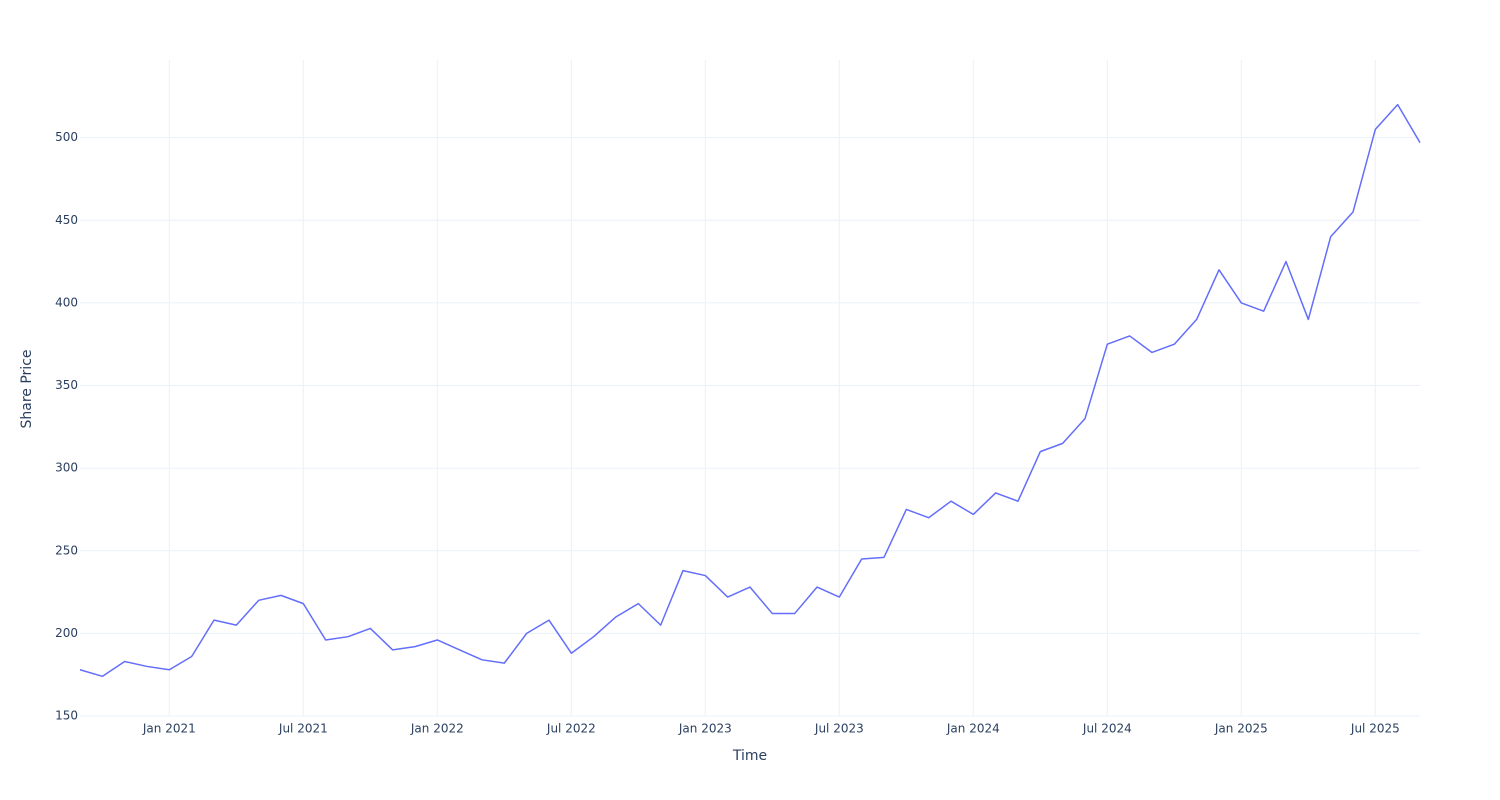 The image size is (1500, 800). What do you see at coordinates (705, 729) in the screenshot?
I see `x-tick-label: Jan 2023` at bounding box center [705, 729].